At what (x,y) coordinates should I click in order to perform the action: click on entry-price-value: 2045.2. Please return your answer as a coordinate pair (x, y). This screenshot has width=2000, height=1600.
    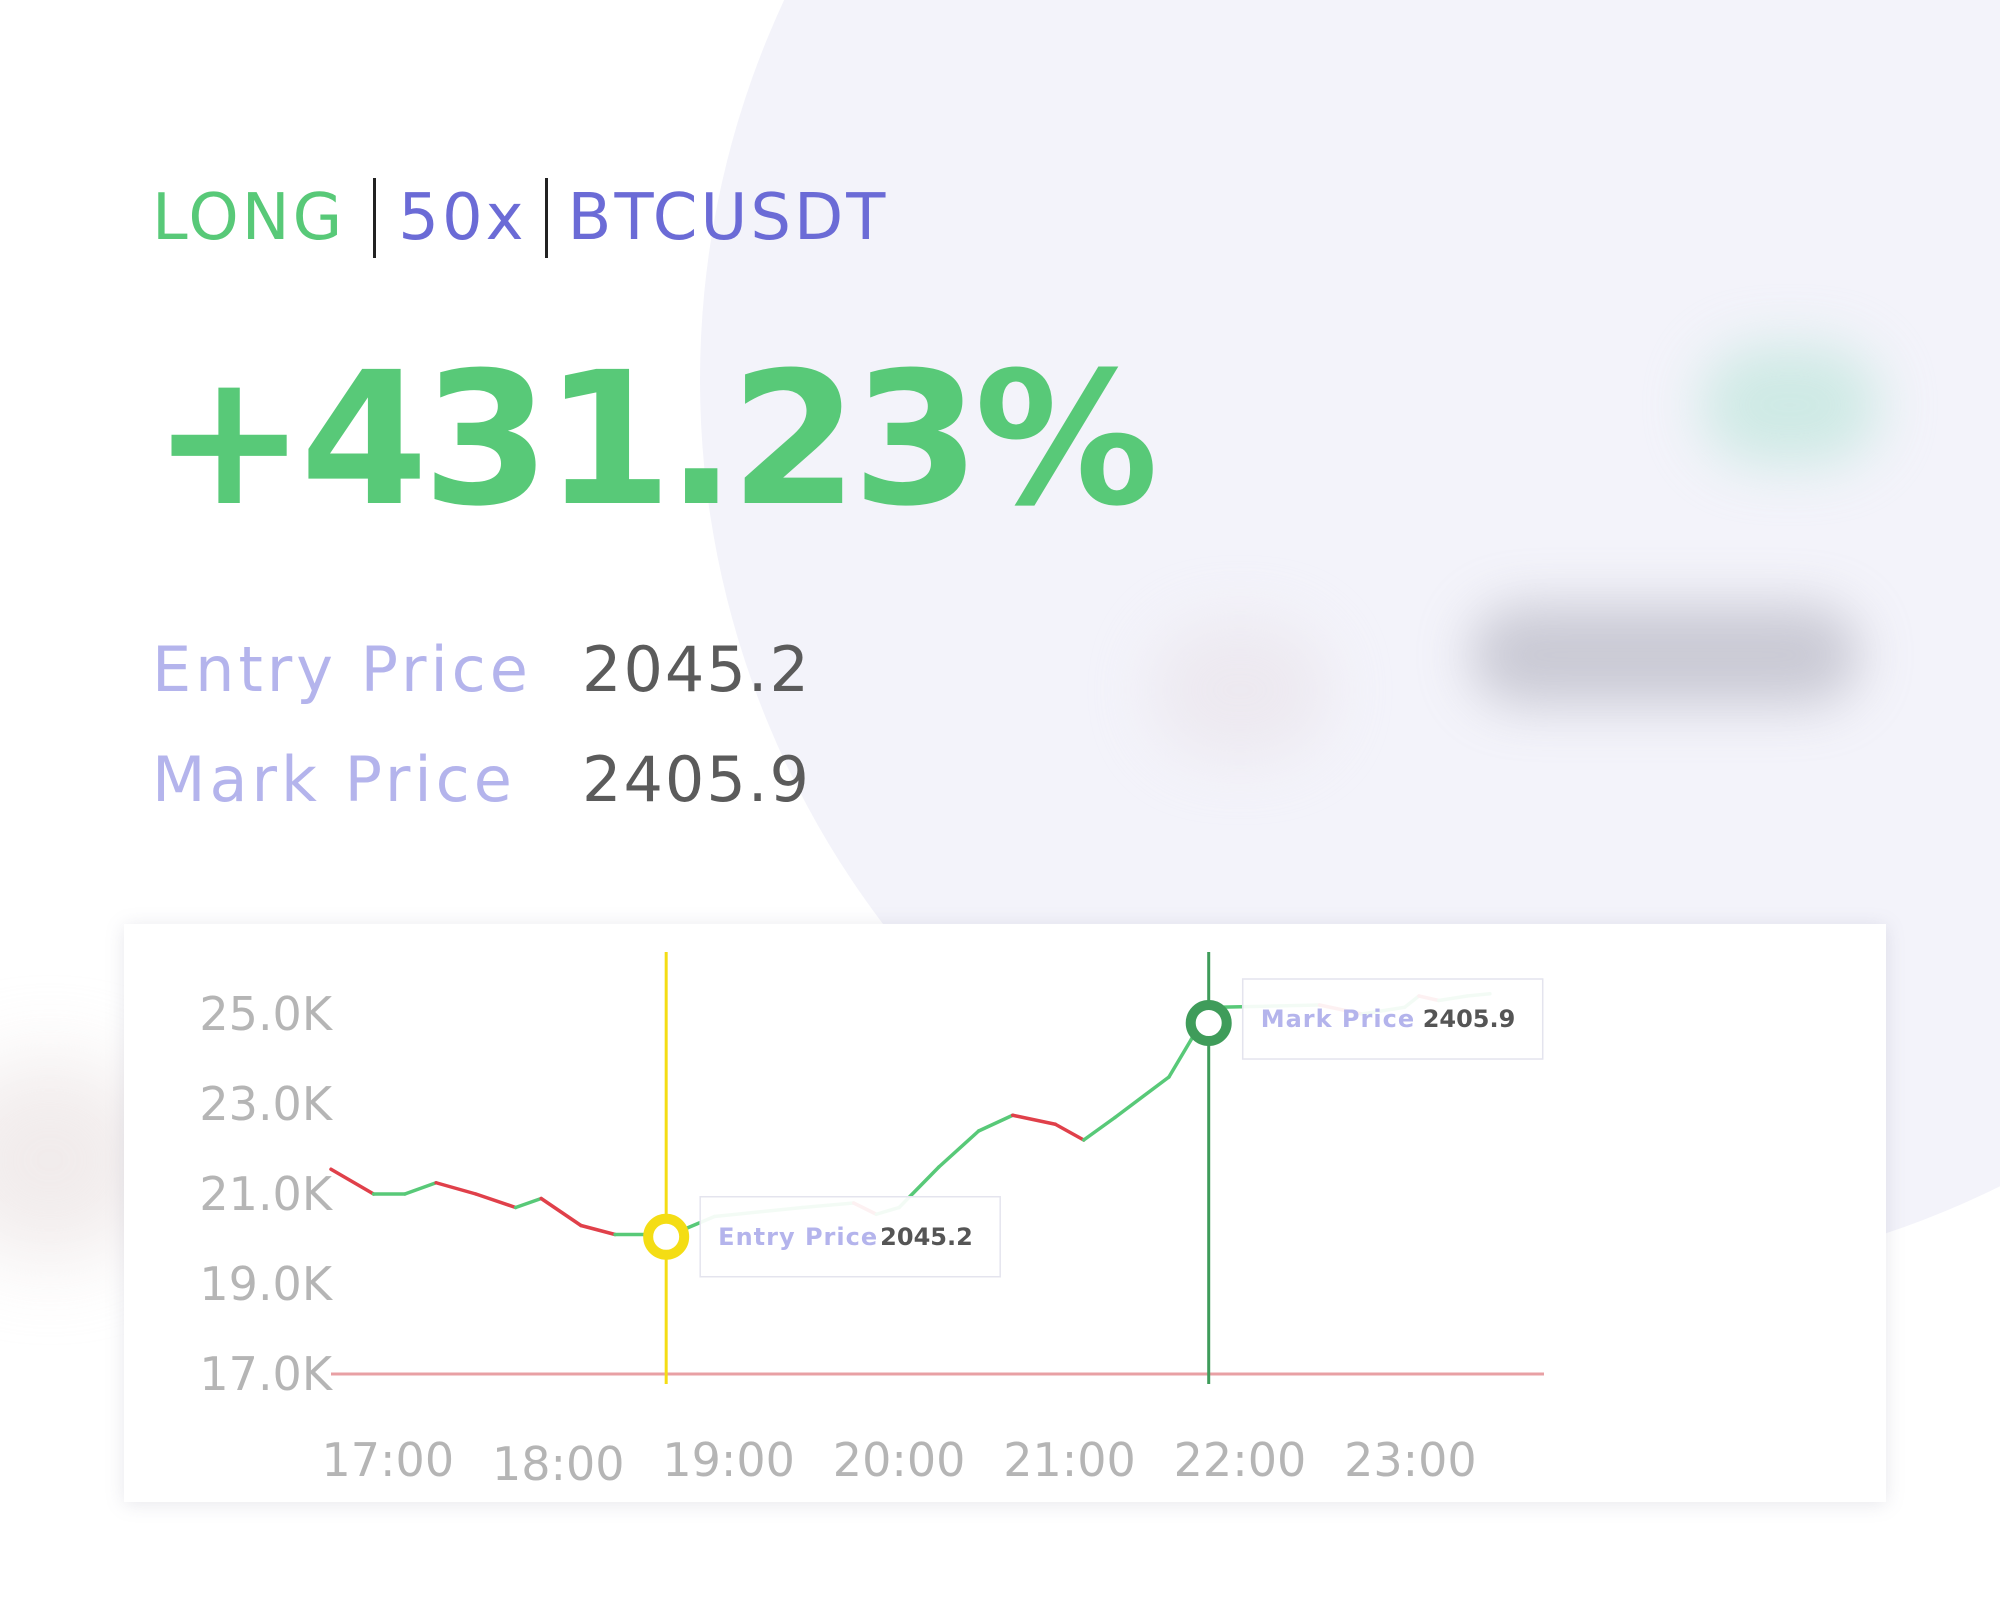
    Looking at the image, I should click on (696, 669).